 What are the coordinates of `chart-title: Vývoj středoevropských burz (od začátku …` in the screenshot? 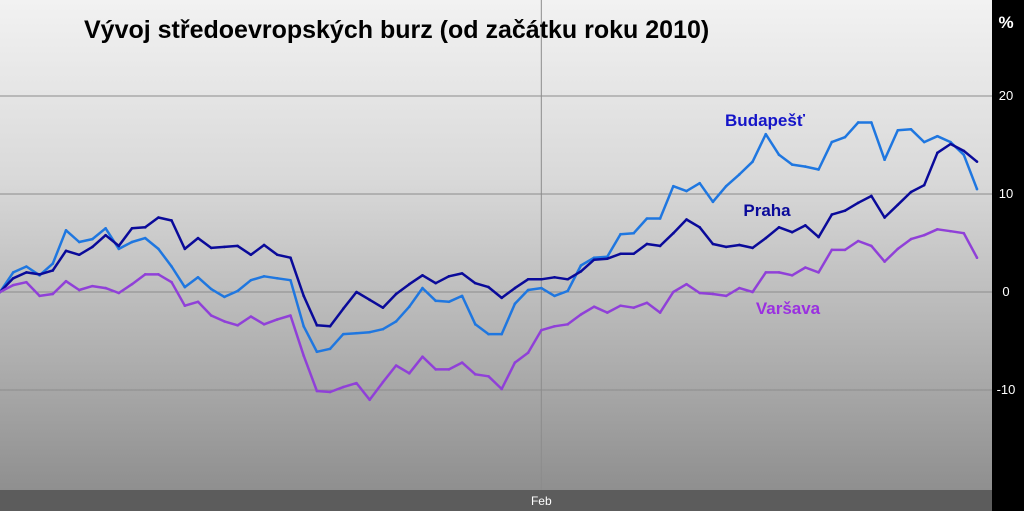 It's located at (396, 30).